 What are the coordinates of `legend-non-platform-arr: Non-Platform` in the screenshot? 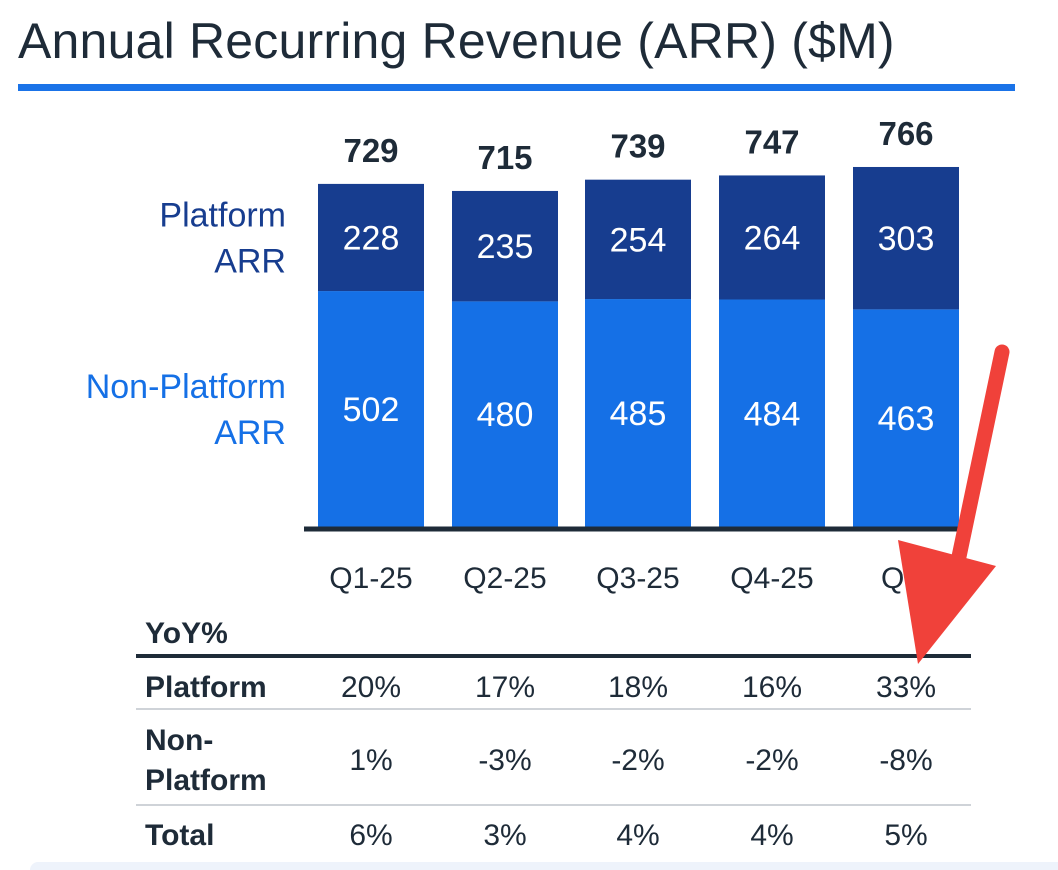 It's located at (186, 387).